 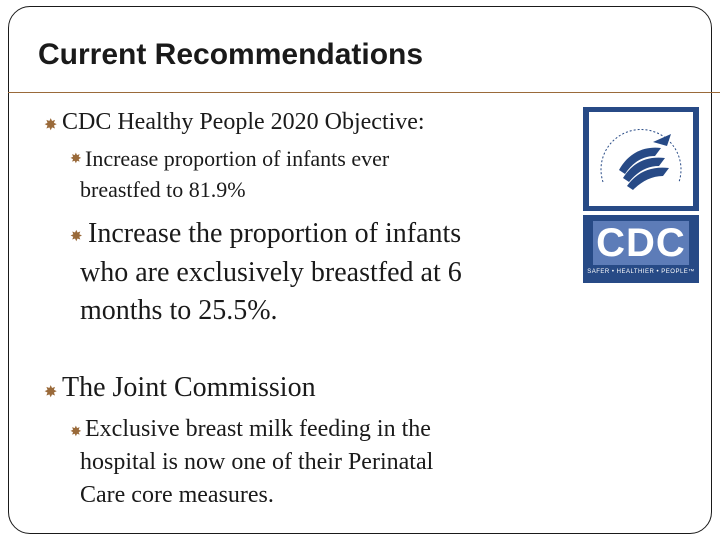 I want to click on sub-bullet-exclusive-line3: months to 25.5%., so click(x=179, y=310).